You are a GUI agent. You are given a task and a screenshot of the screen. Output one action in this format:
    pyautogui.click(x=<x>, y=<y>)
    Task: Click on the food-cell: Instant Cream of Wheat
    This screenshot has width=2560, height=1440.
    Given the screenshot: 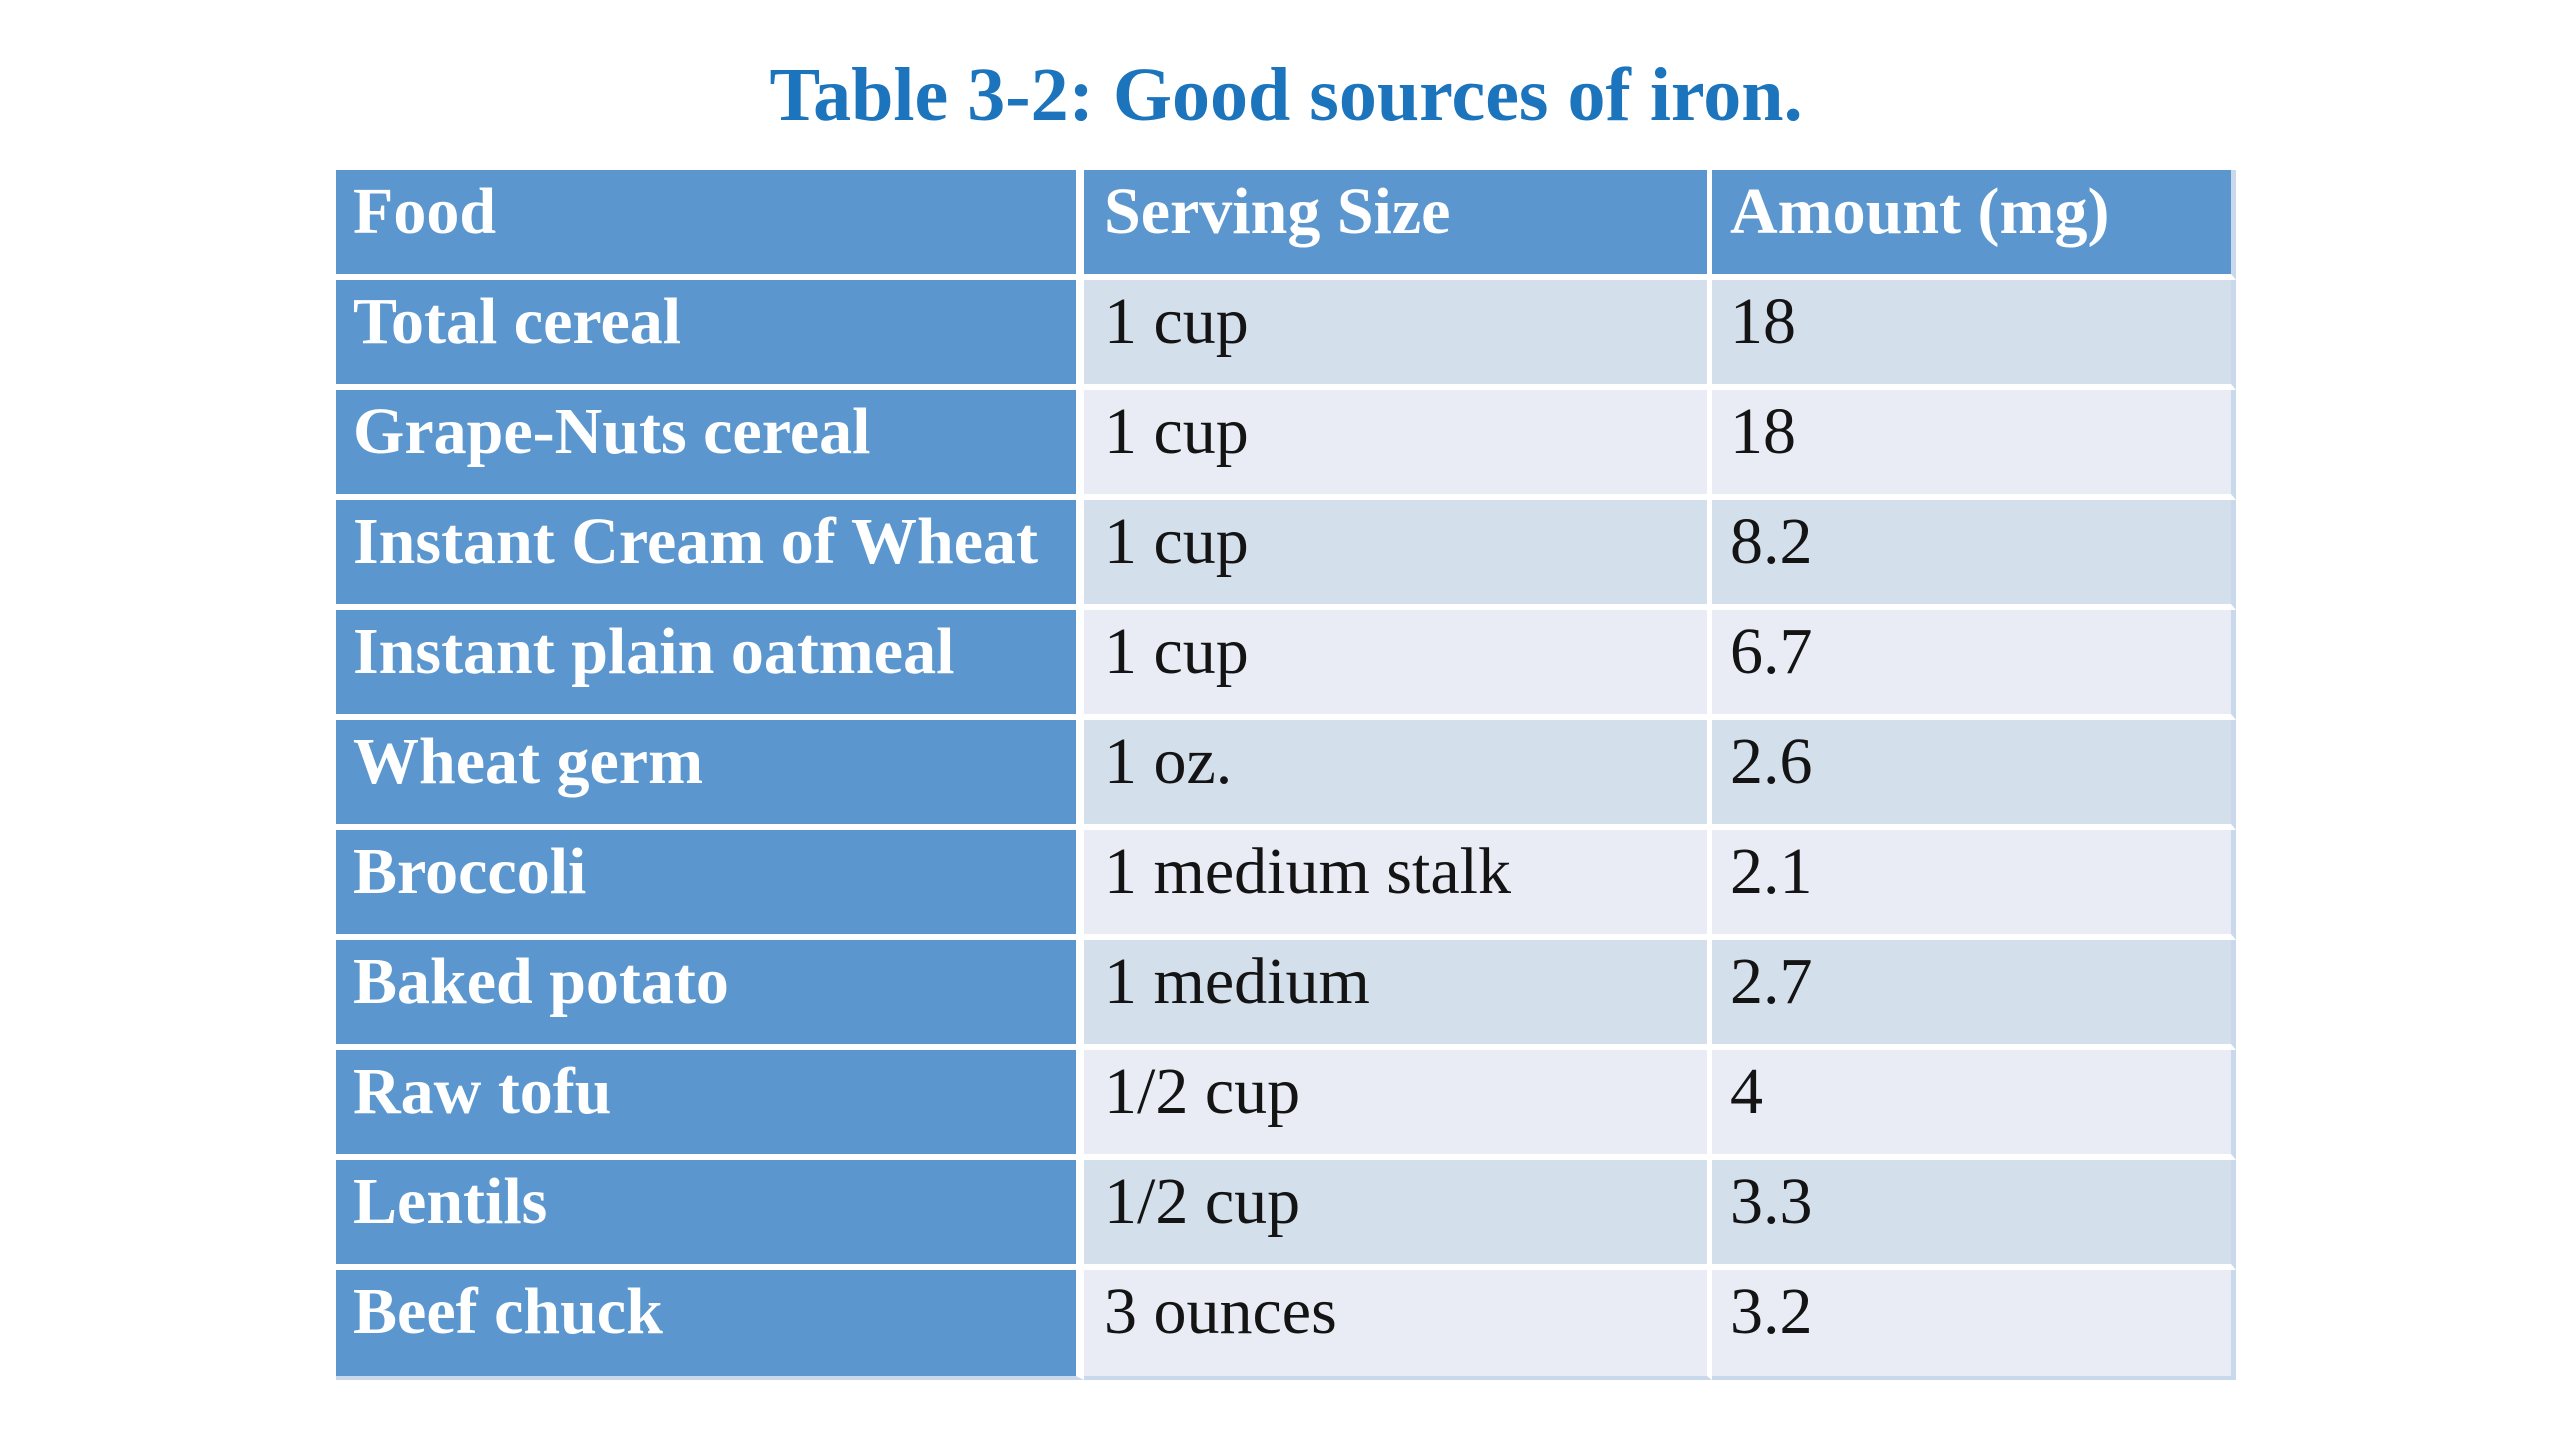 What is the action you would take?
    pyautogui.click(x=710, y=555)
    